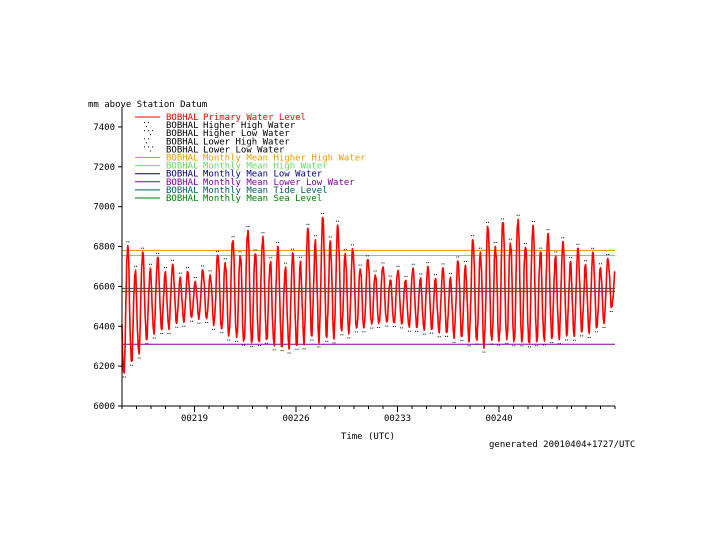 The image size is (720, 540). What do you see at coordinates (104, 327) in the screenshot?
I see `y-tick-label: 6400` at bounding box center [104, 327].